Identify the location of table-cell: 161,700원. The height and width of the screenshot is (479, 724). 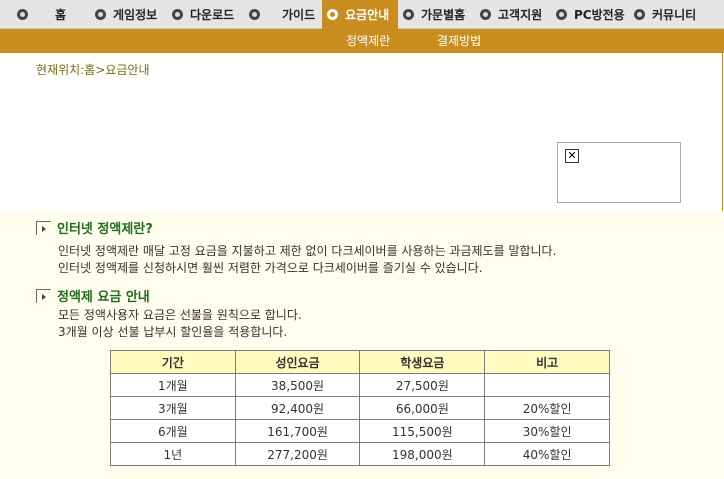
(297, 431).